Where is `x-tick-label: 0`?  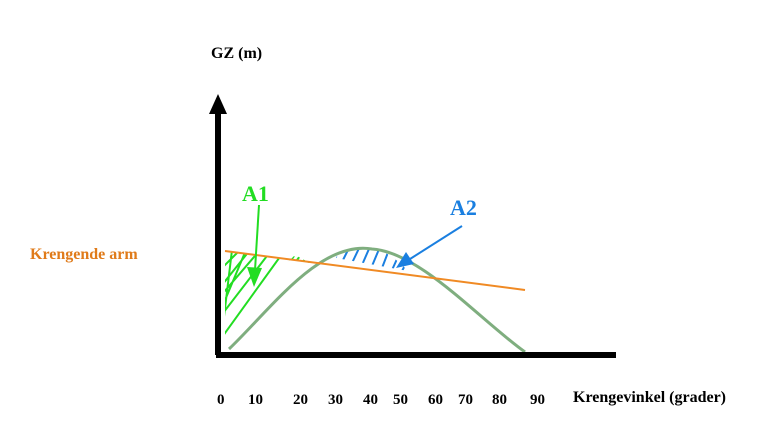
x-tick-label: 0 is located at coordinates (221, 400).